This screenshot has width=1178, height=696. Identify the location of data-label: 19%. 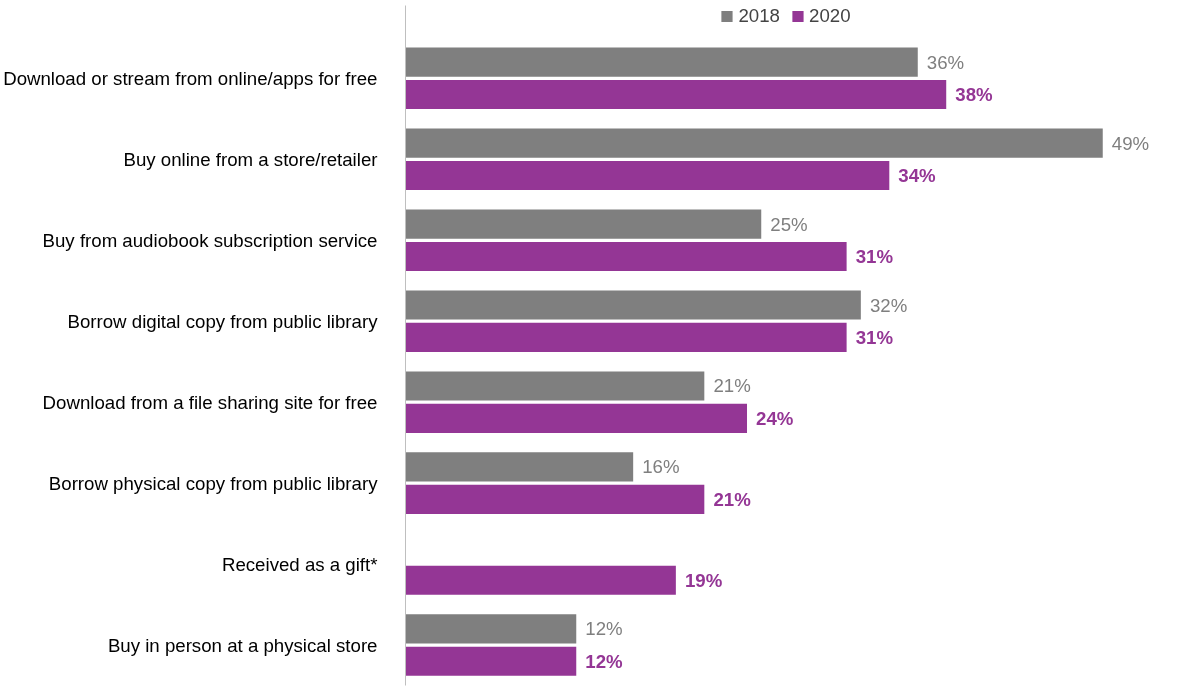
(703, 580).